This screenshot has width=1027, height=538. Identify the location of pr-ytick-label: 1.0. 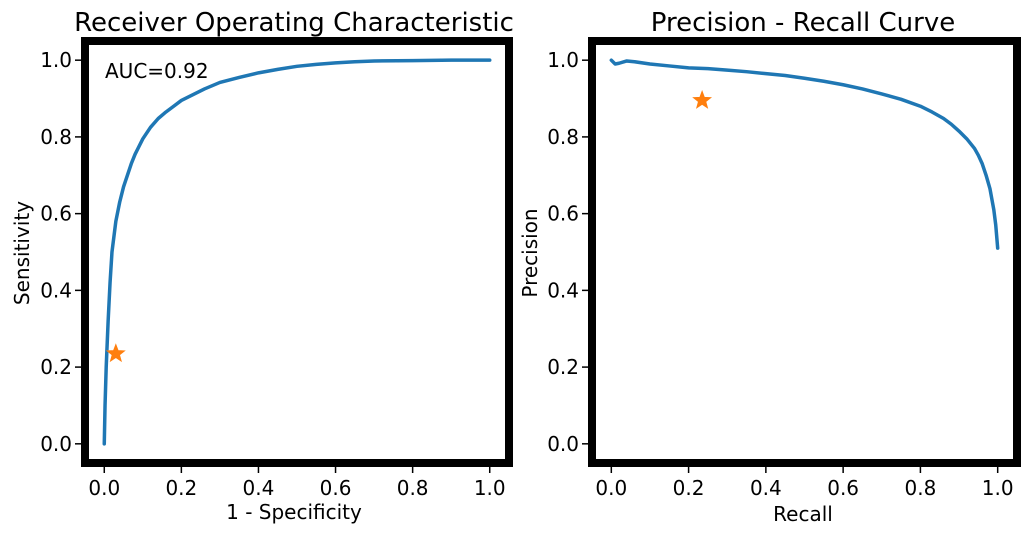
(563, 60).